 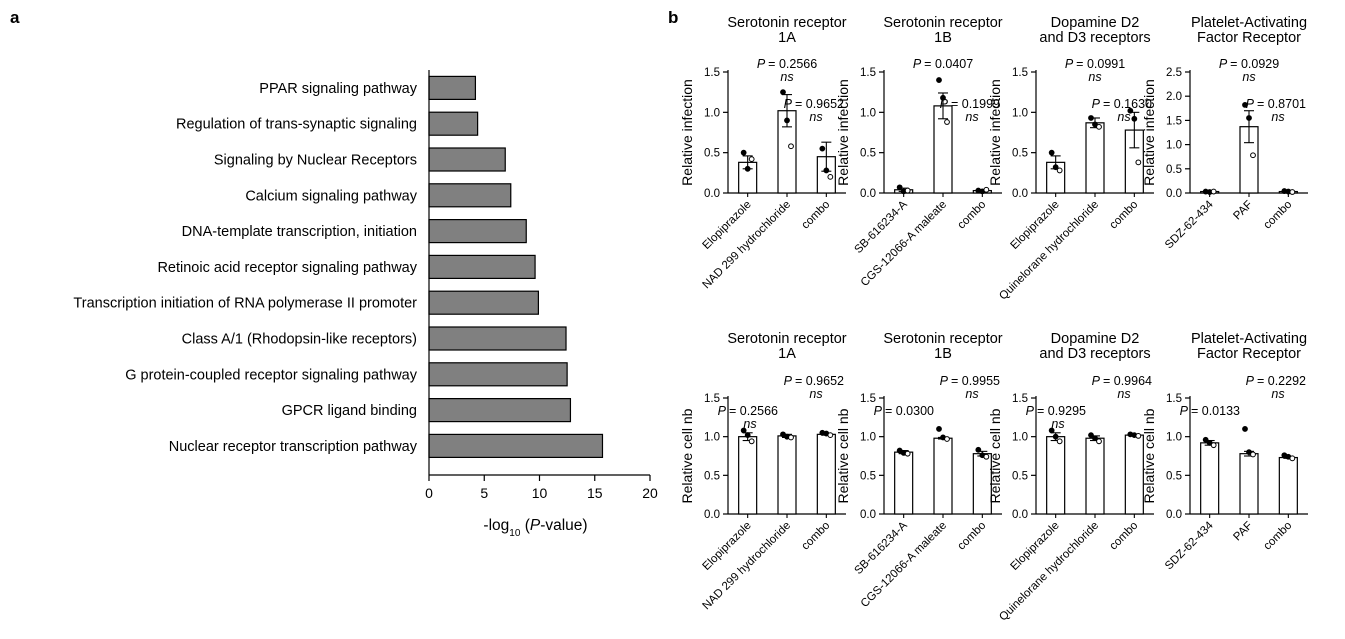 What do you see at coordinates (1174, 97) in the screenshot?
I see `y-tick-label: 2.0` at bounding box center [1174, 97].